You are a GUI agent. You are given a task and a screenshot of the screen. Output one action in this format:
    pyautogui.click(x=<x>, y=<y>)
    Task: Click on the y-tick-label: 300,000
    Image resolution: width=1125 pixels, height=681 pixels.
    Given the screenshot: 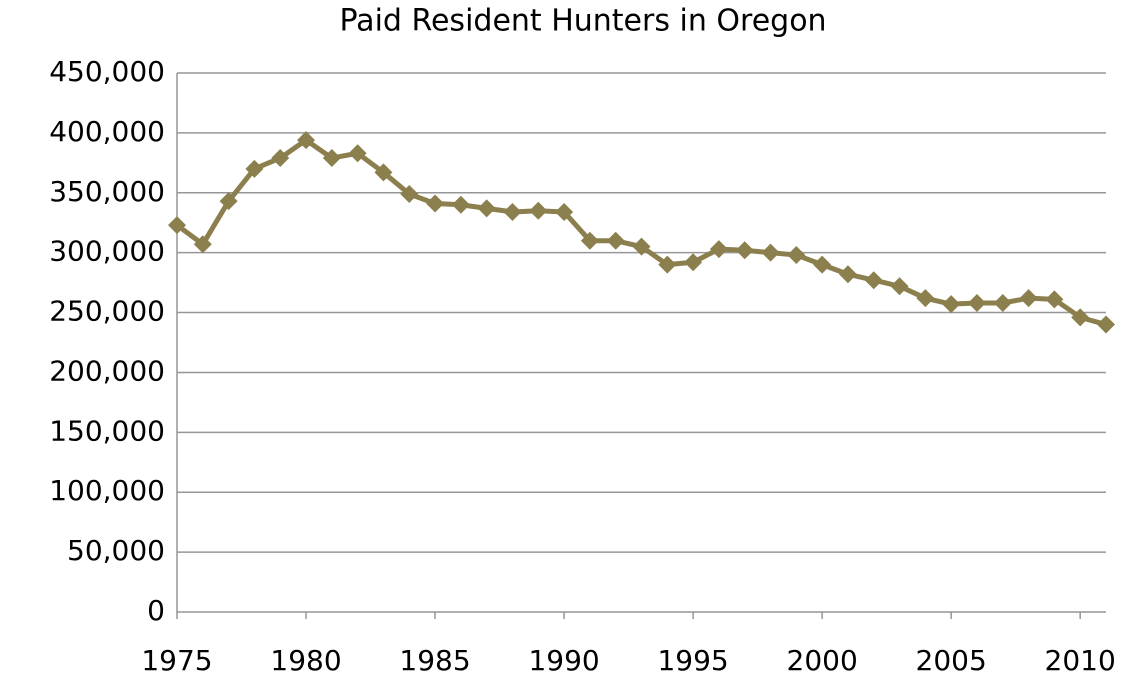 What is the action you would take?
    pyautogui.click(x=107, y=251)
    